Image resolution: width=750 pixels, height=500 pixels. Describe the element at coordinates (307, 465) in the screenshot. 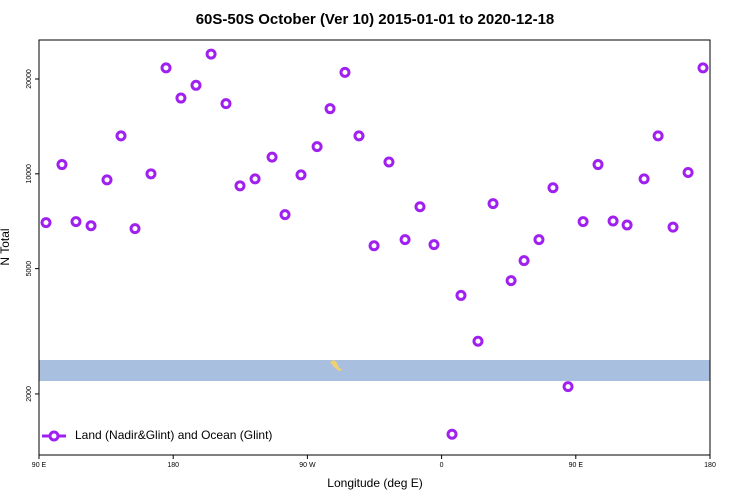

I see `x-tick-label: 90 W` at that location.